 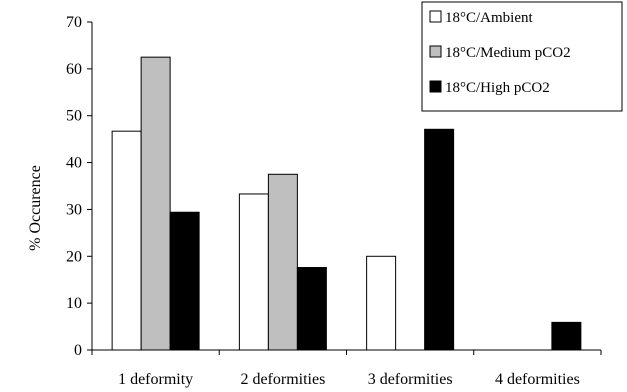 What do you see at coordinates (155, 379) in the screenshot?
I see `x-category-label: 1 deformity` at bounding box center [155, 379].